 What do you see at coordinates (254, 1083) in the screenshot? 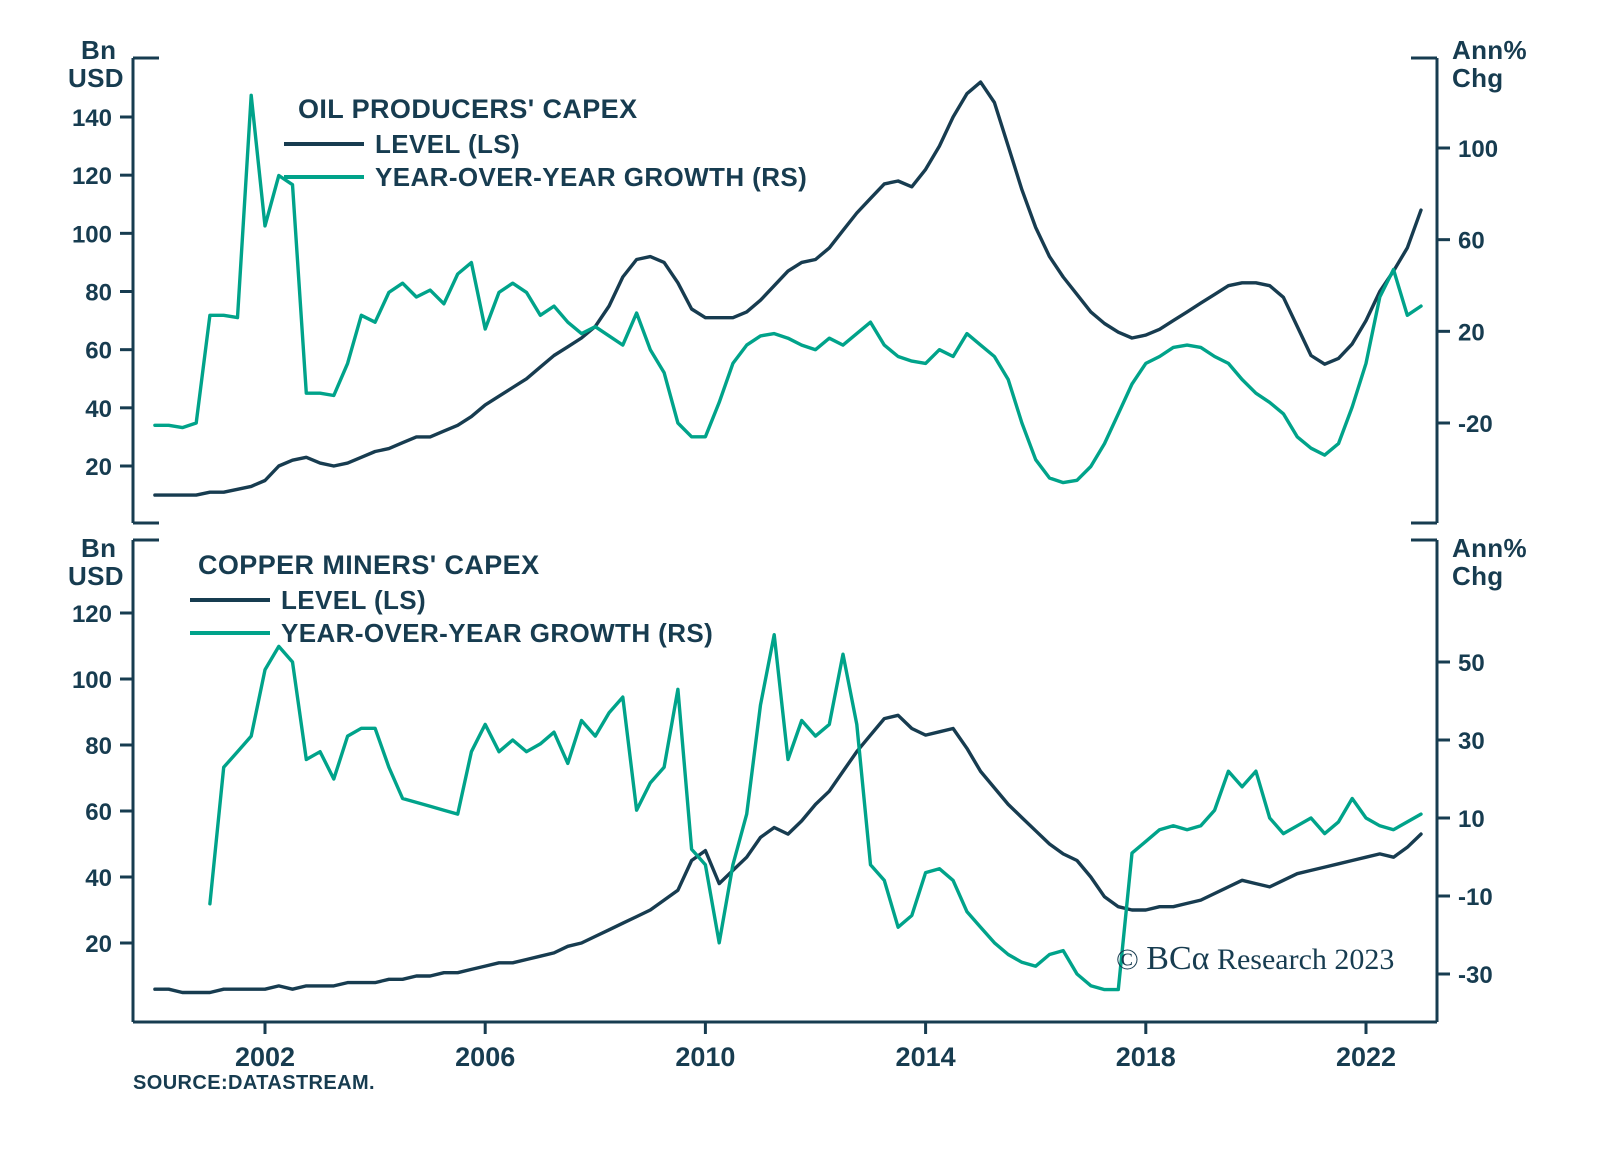
I see `source-note: SOURCE:DATASTREAM.` at bounding box center [254, 1083].